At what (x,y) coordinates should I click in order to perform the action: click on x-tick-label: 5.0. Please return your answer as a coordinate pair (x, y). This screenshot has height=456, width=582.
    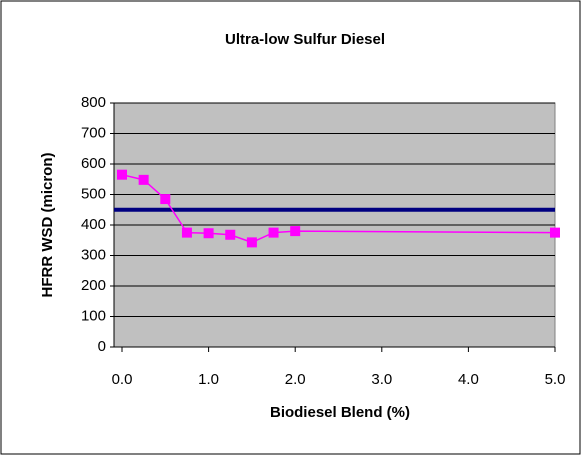
    Looking at the image, I should click on (555, 379).